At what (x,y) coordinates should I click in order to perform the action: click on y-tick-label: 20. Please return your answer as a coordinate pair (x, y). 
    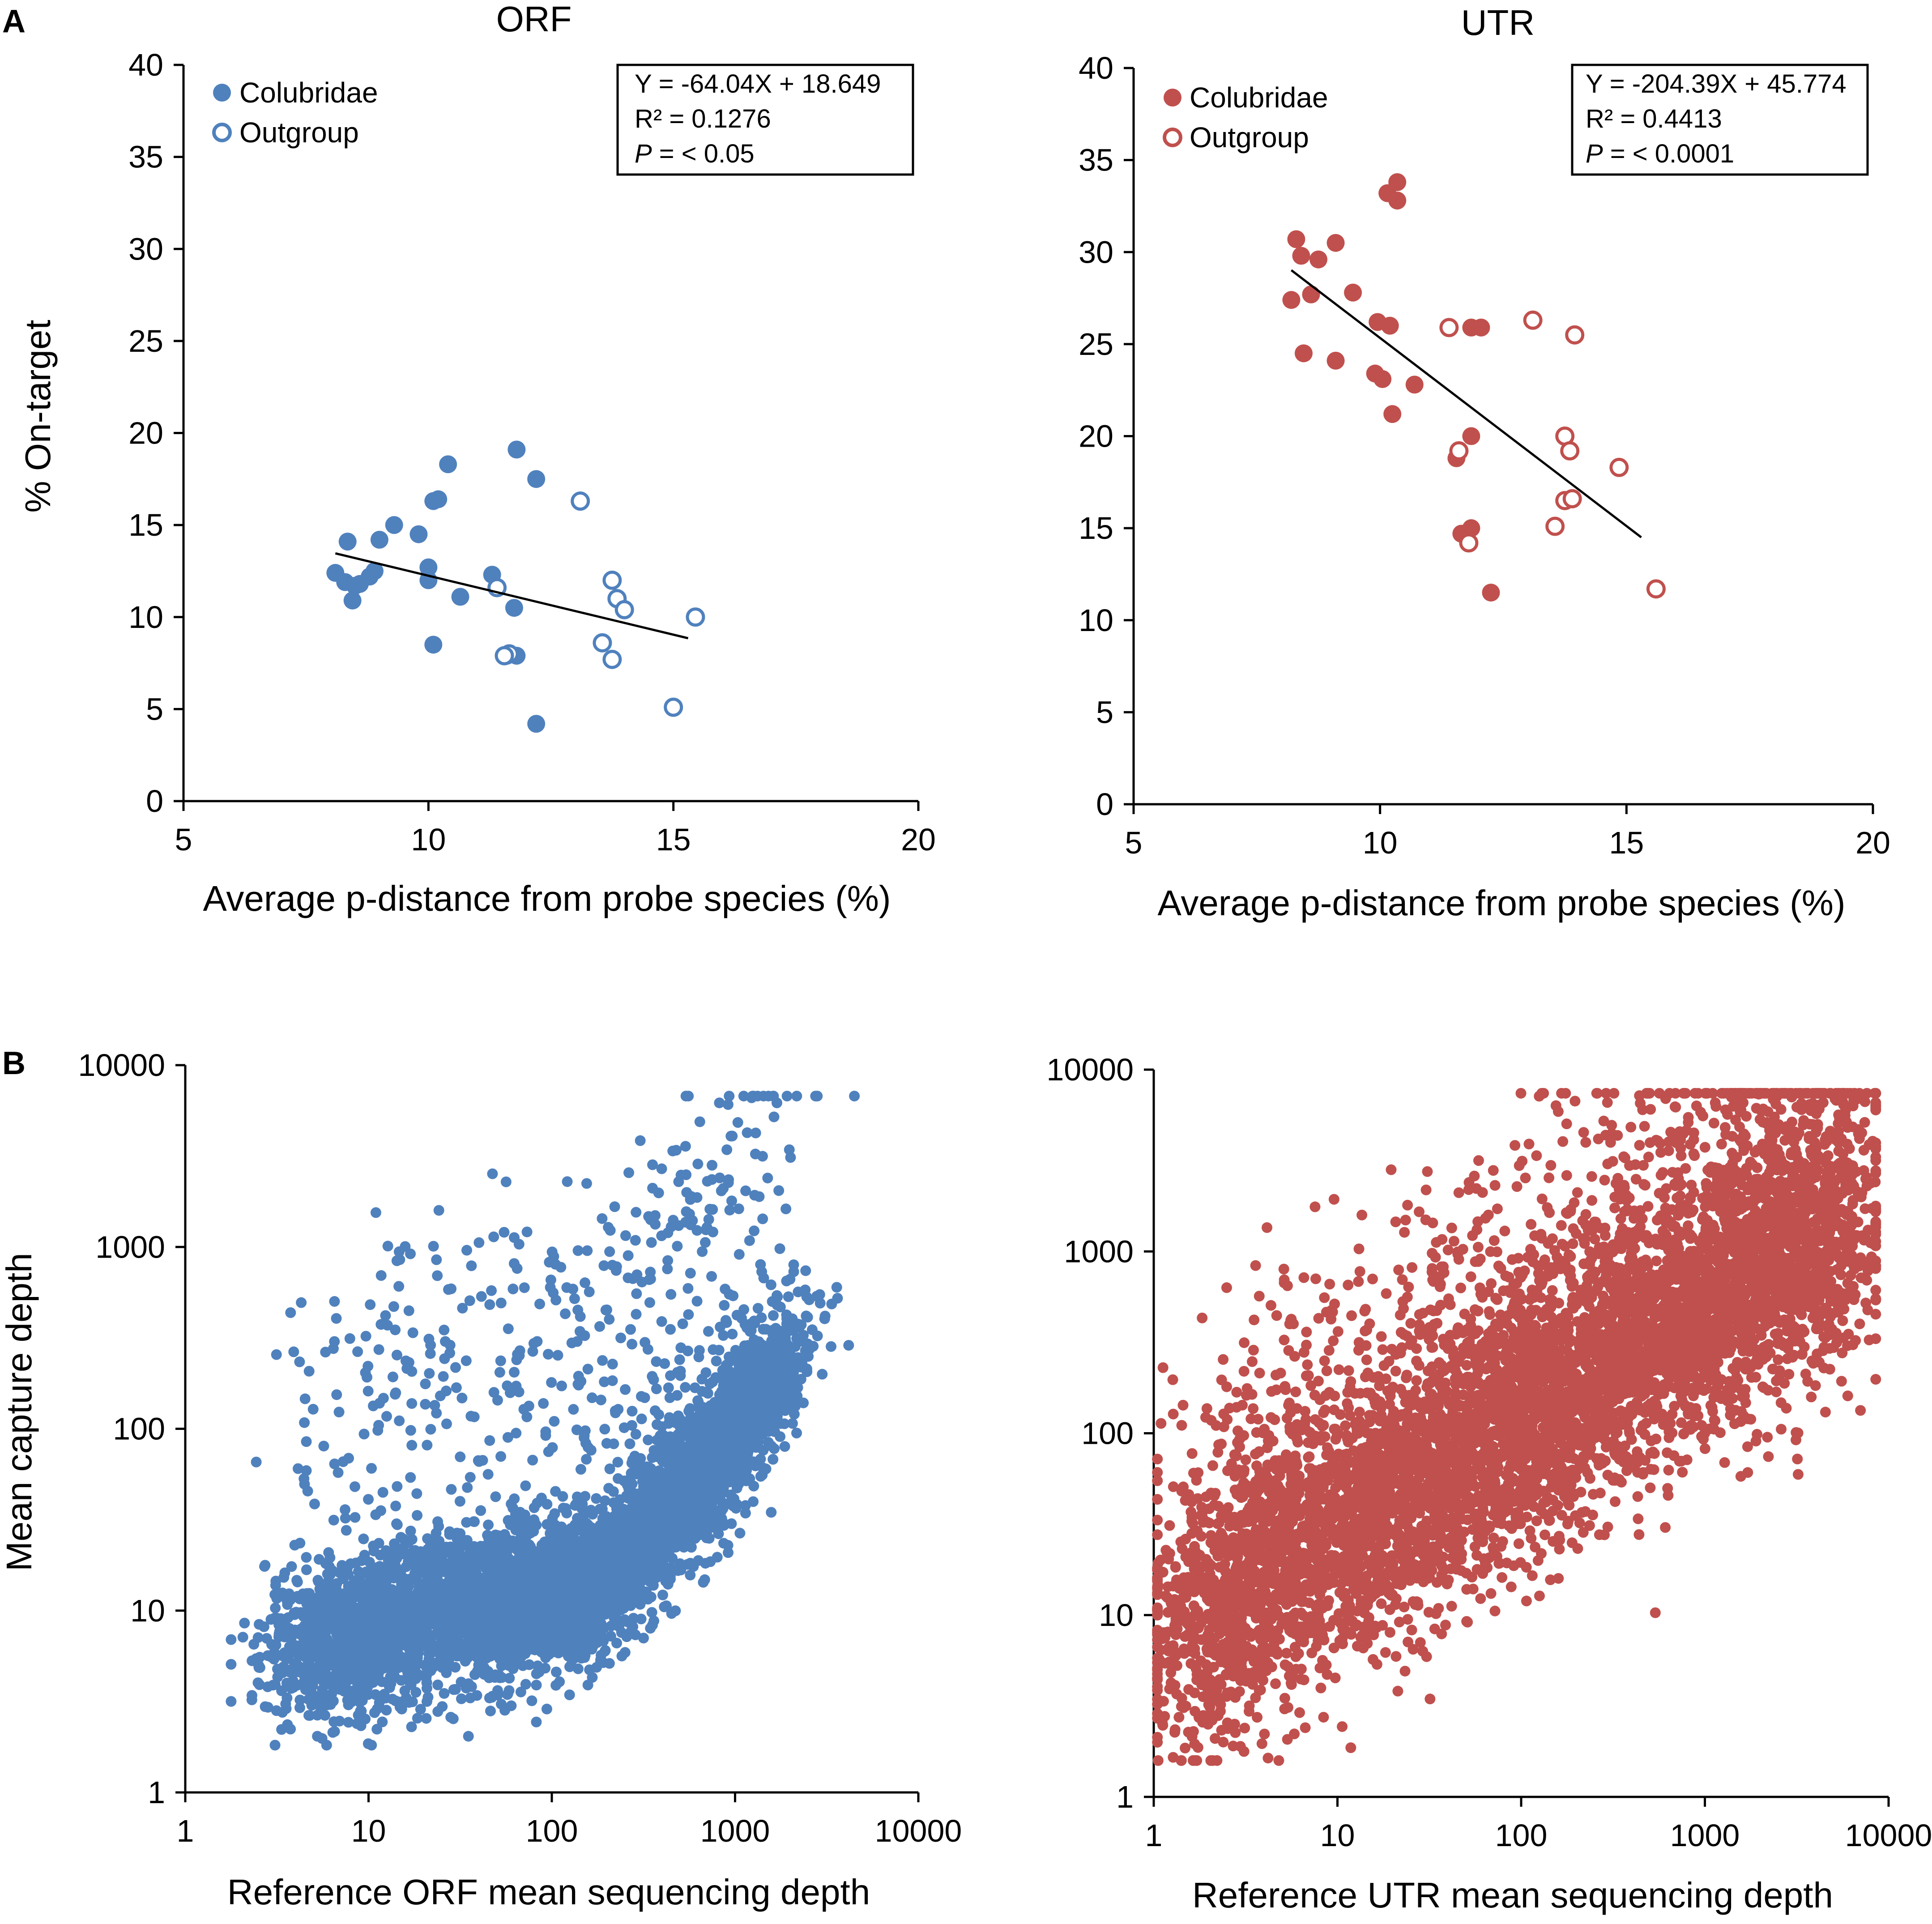
    Looking at the image, I should click on (145, 433).